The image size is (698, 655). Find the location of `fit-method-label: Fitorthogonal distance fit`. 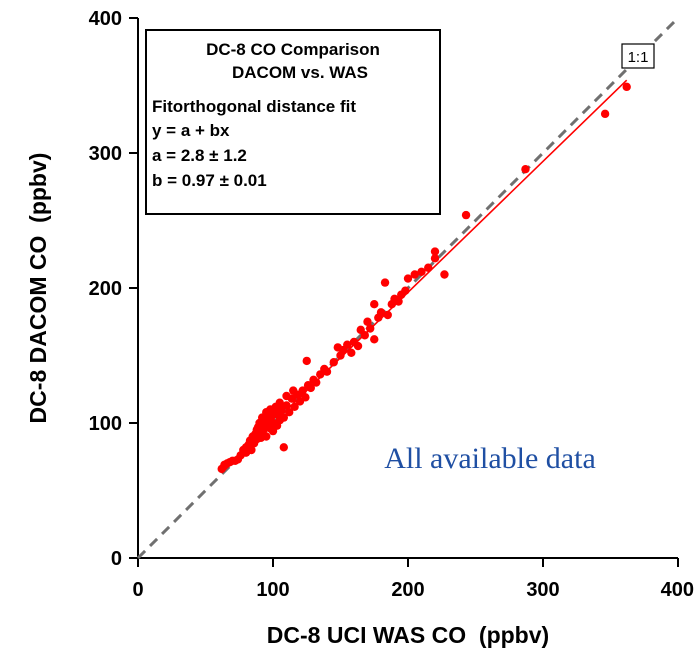

fit-method-label: Fitorthogonal distance fit is located at coordinates (254, 106).